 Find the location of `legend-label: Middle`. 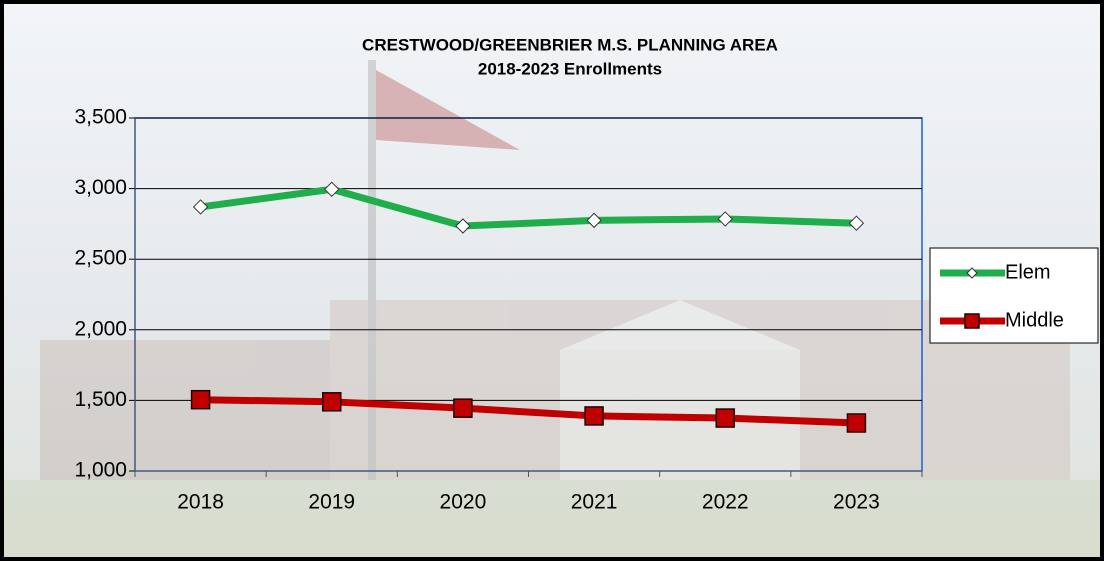

legend-label: Middle is located at coordinates (1034, 320).